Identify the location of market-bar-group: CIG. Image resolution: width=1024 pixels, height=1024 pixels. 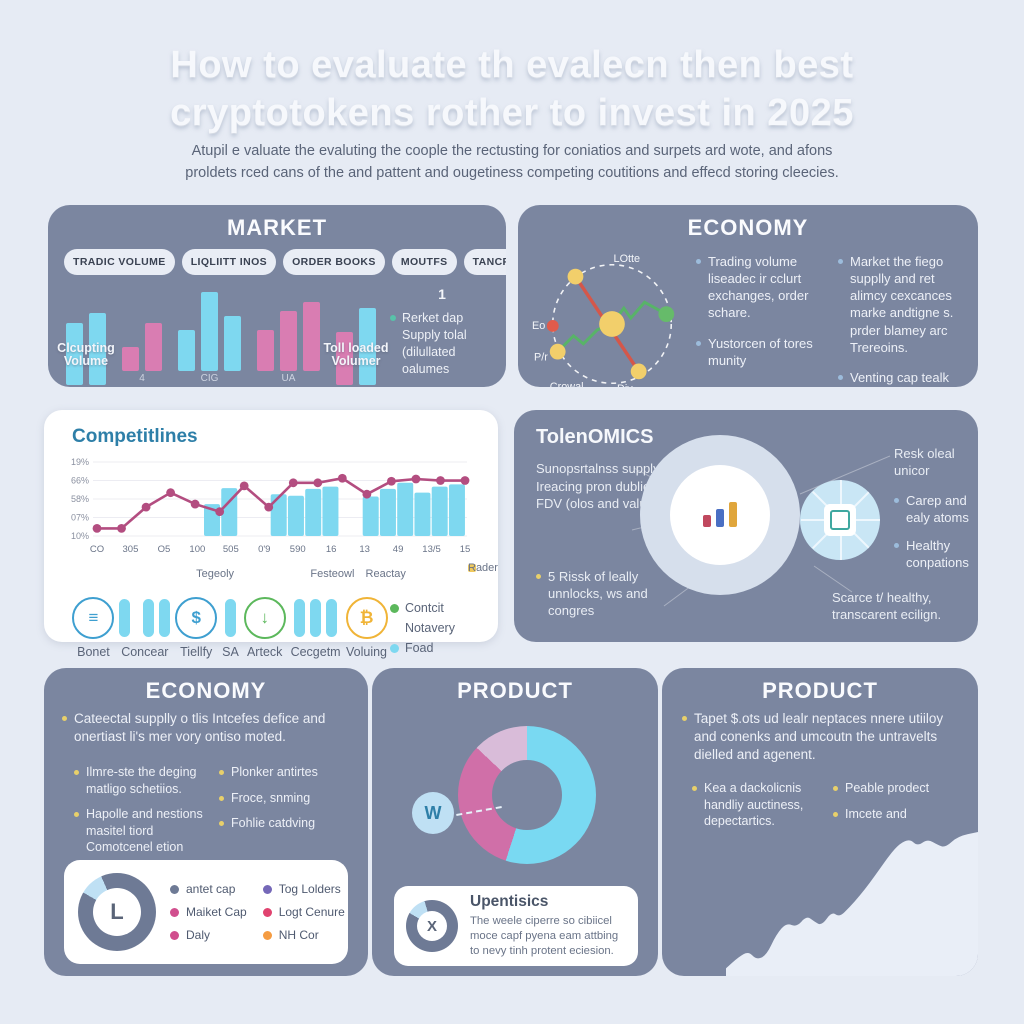
(209, 335).